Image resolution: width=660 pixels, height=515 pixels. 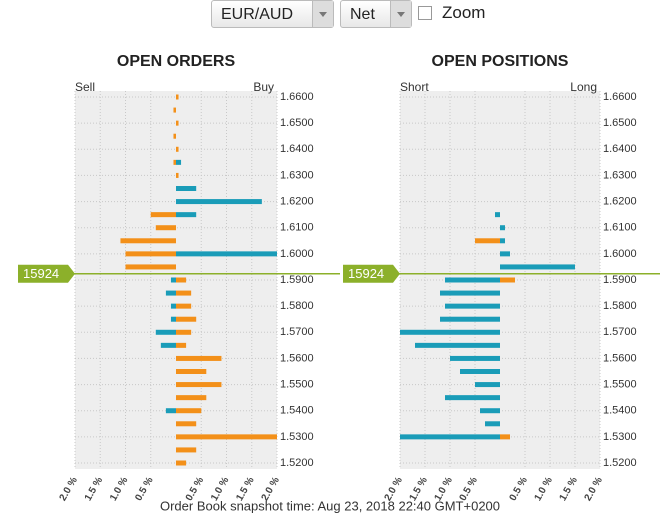 What do you see at coordinates (500, 61) in the screenshot?
I see `chart-title: OPEN POSITIONS` at bounding box center [500, 61].